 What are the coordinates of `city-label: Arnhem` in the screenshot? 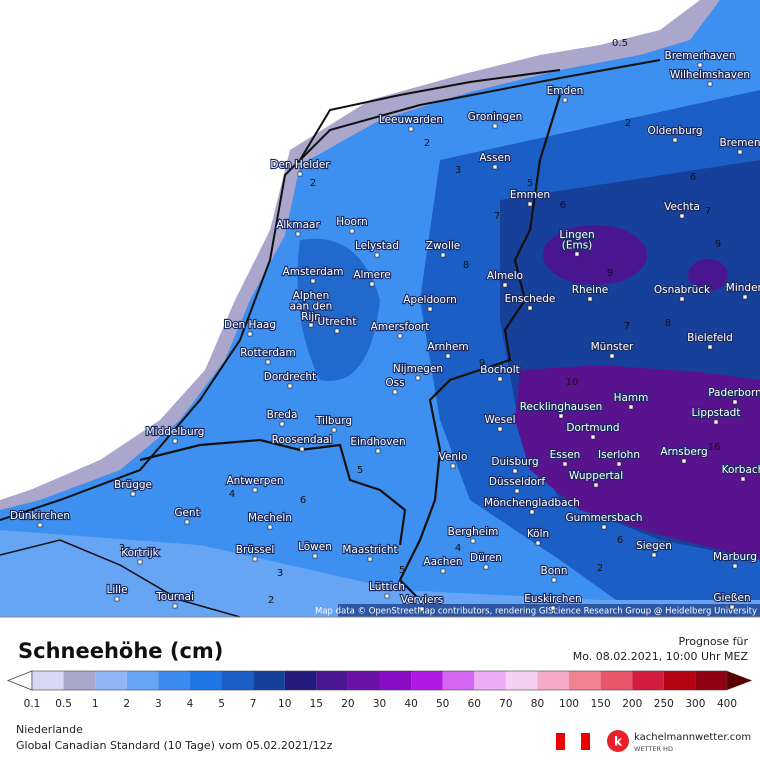 It's located at (447, 347).